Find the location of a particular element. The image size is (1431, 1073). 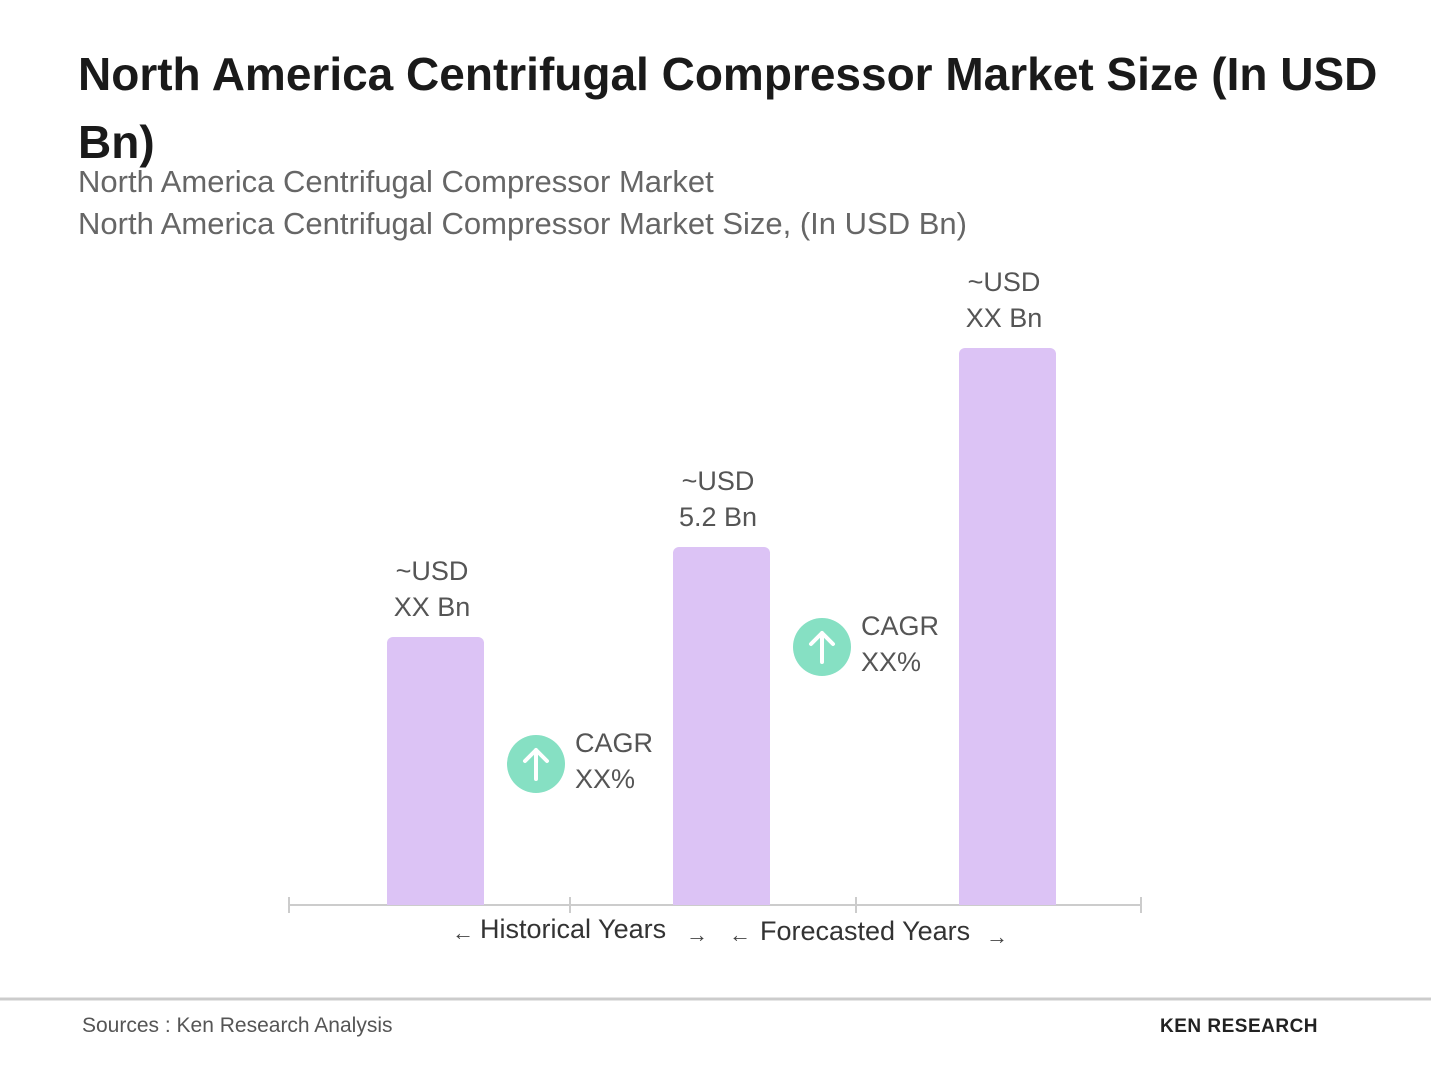

logo: KEN RESEARCH is located at coordinates (1239, 1026).